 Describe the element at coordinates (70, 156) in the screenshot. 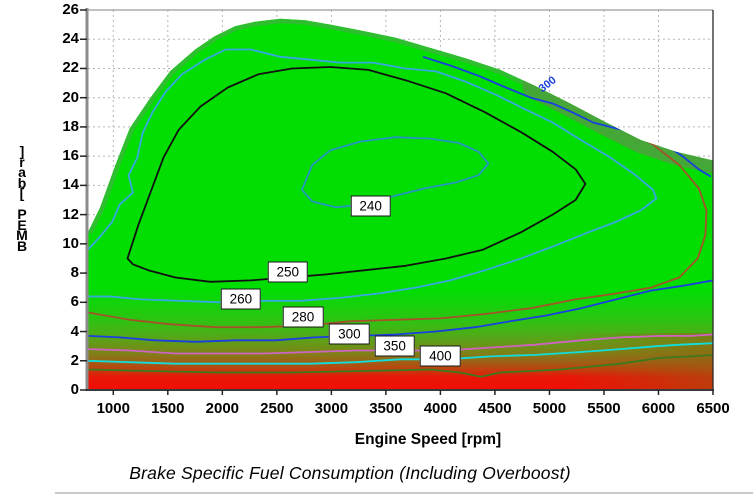

I see `y-tick-label-16: 16` at that location.